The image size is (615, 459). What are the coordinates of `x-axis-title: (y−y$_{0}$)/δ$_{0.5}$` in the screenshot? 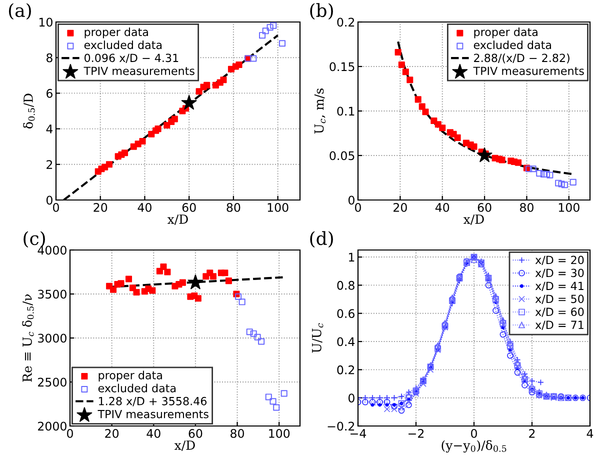 It's located at (474, 446).